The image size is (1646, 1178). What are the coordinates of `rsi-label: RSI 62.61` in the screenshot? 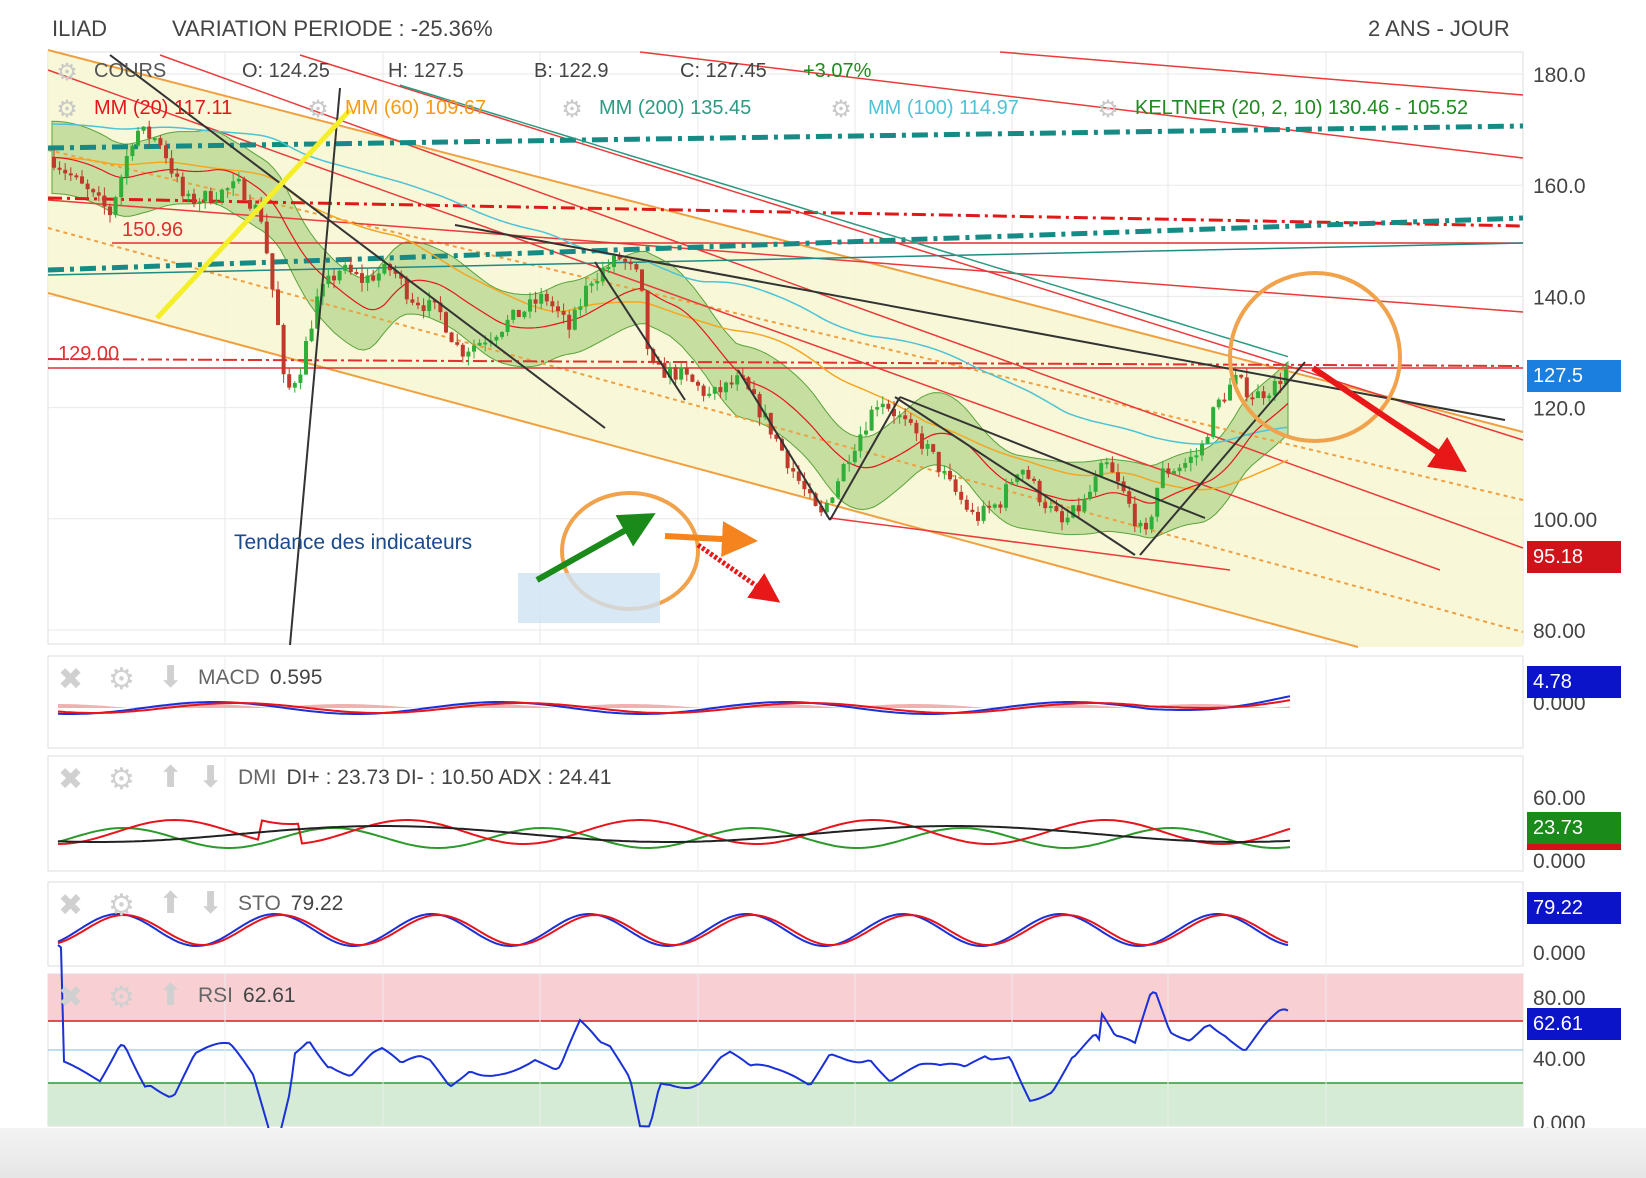 It's located at (247, 996).